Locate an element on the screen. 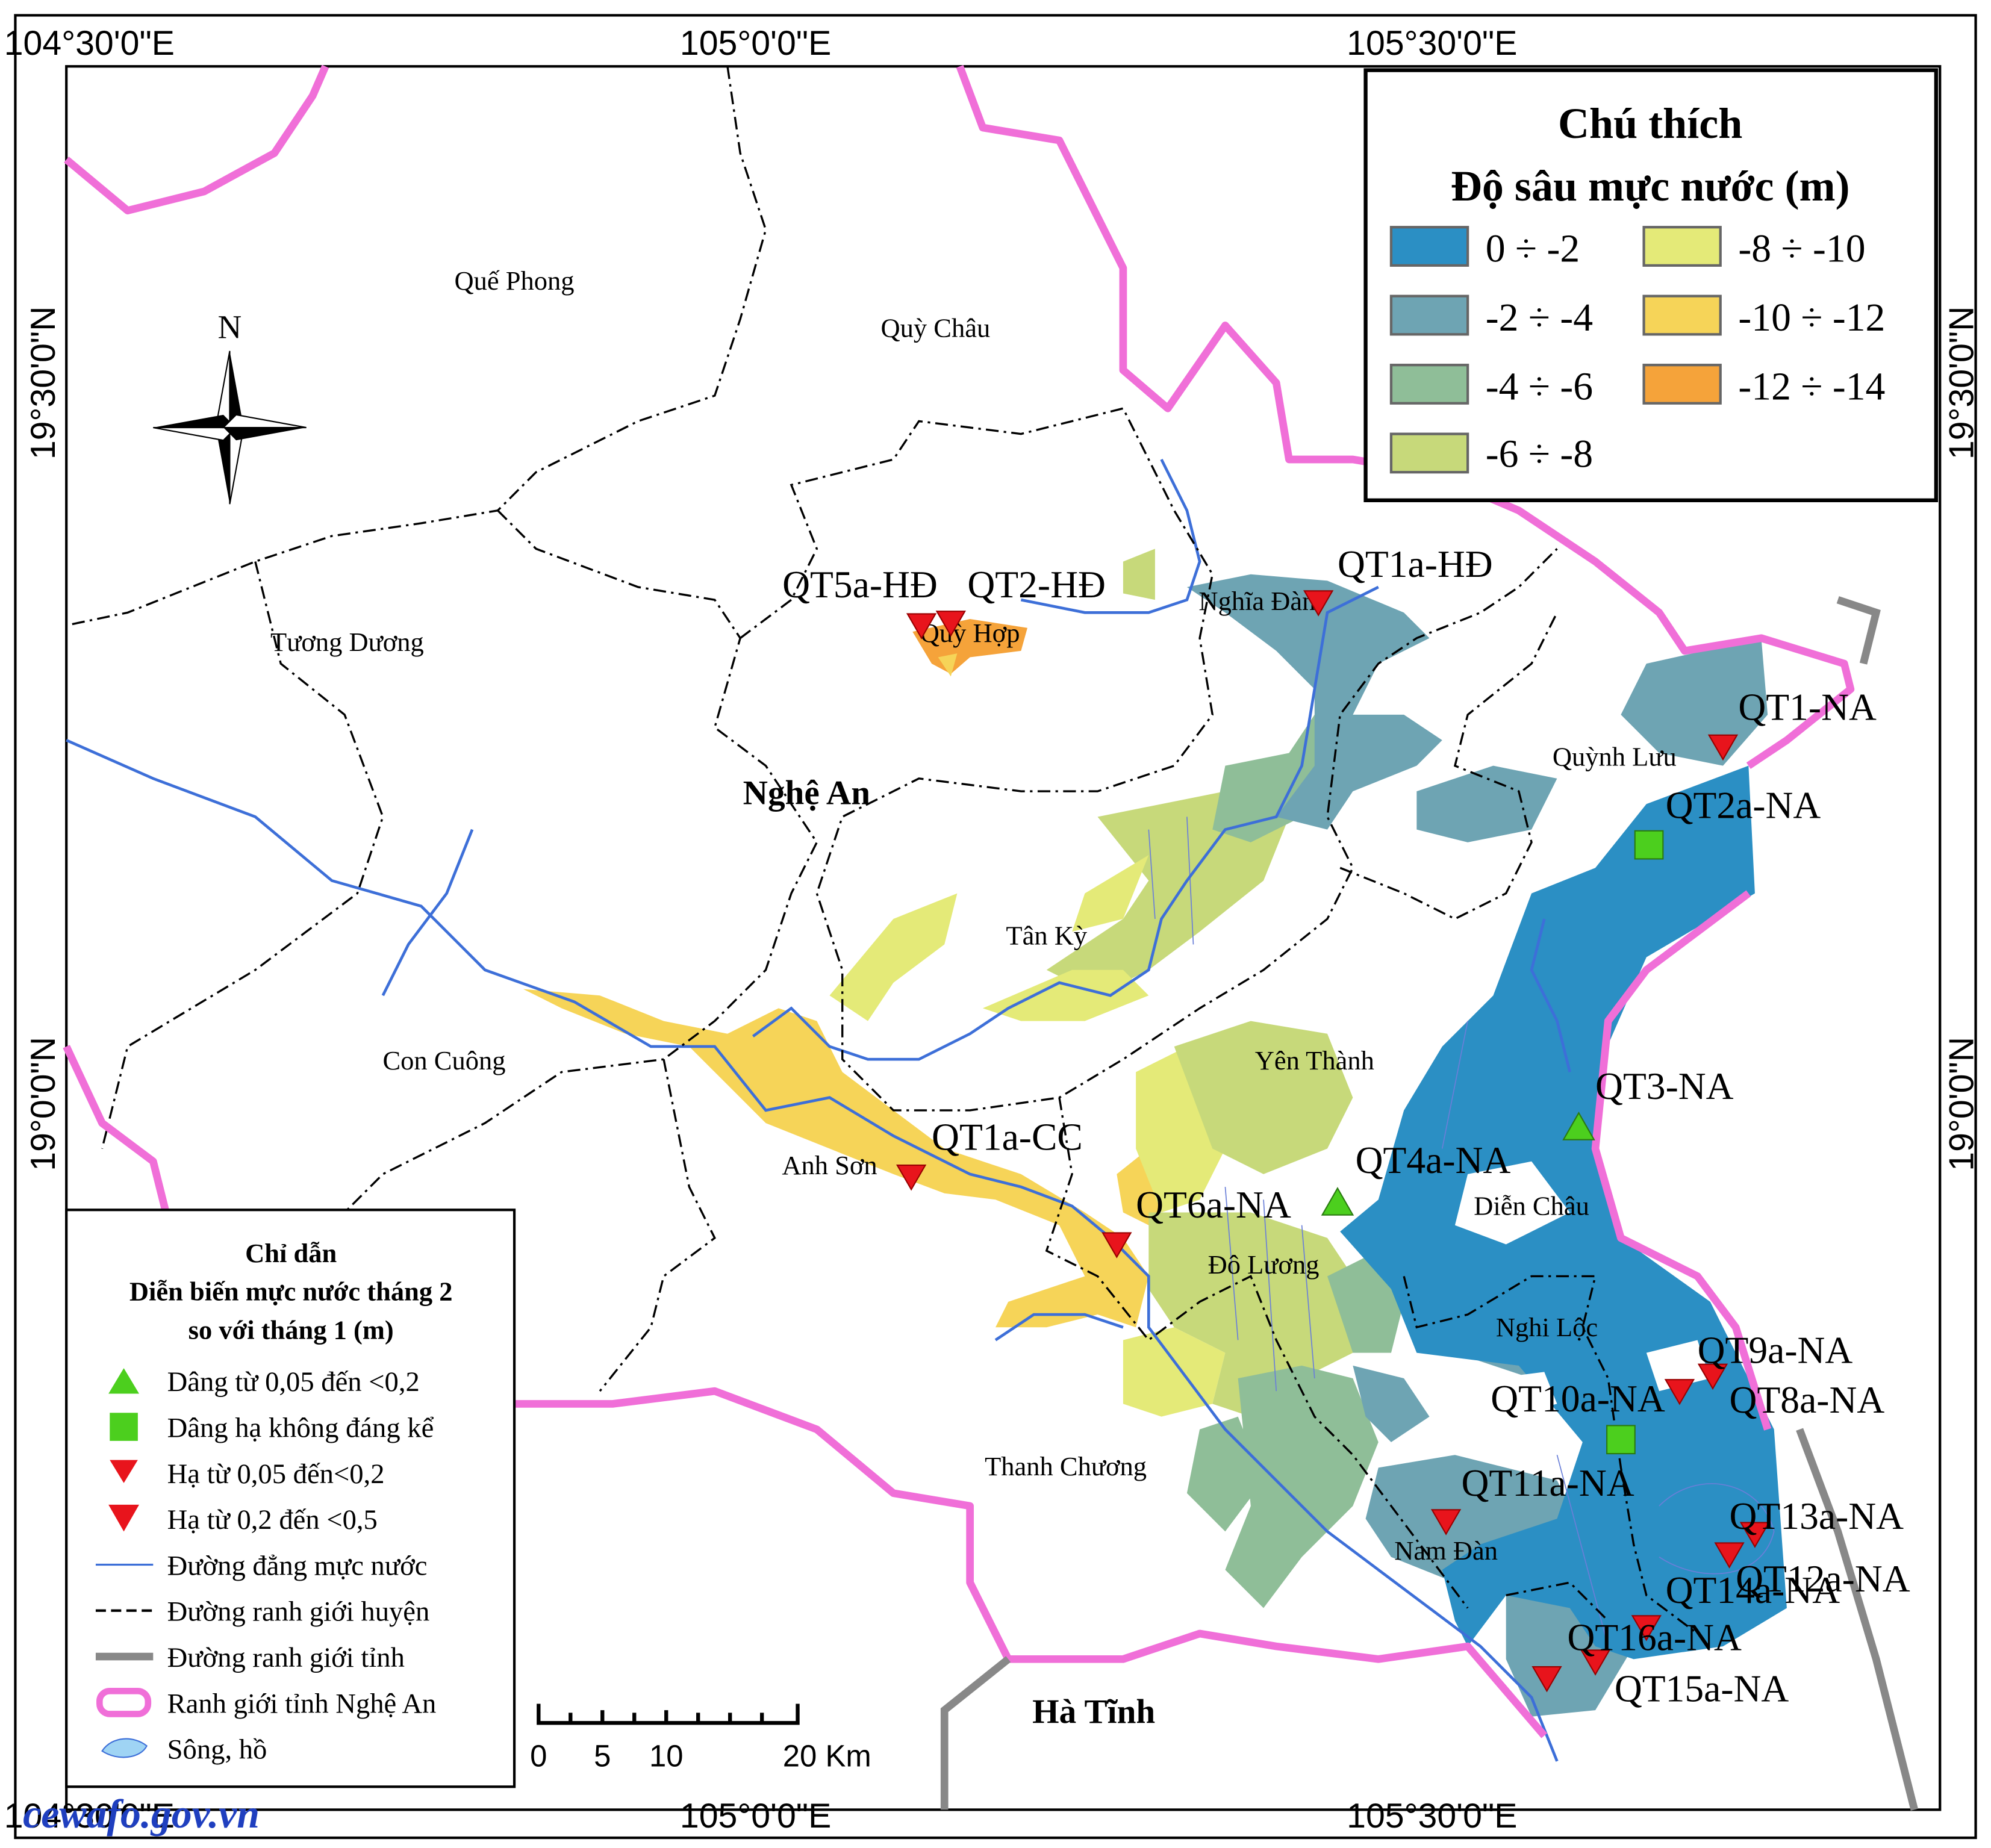  source-watermark: cewafo.gov.vn is located at coordinates (141, 1814).